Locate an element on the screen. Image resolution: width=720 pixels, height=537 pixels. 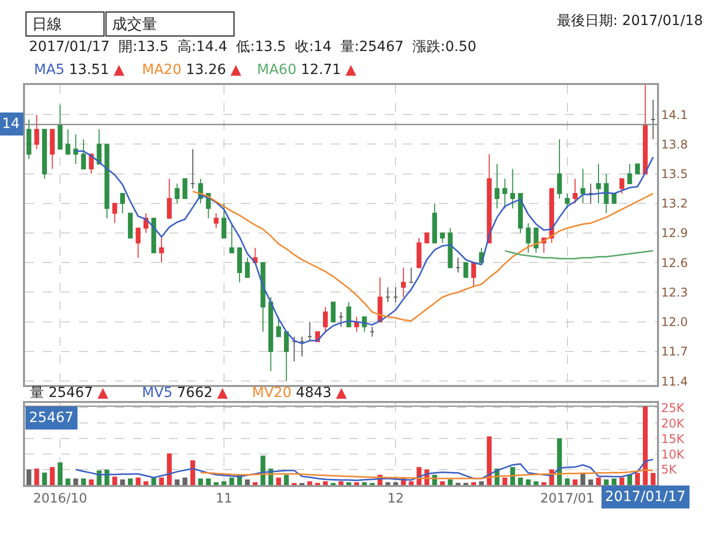
y-tick-label: 11.4 is located at coordinates (674, 381).